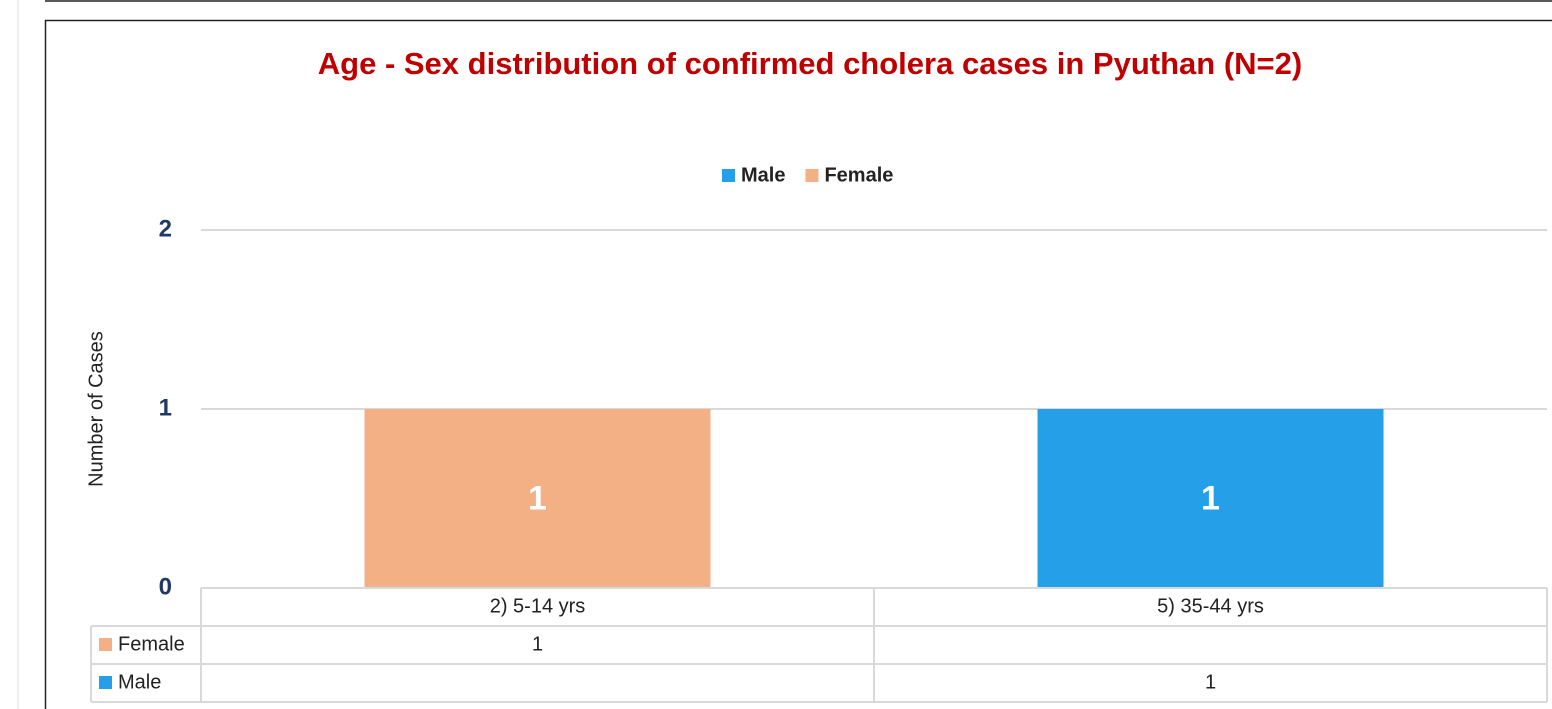 This screenshot has height=709, width=1552. I want to click on table-row-label: Female, so click(151, 644).